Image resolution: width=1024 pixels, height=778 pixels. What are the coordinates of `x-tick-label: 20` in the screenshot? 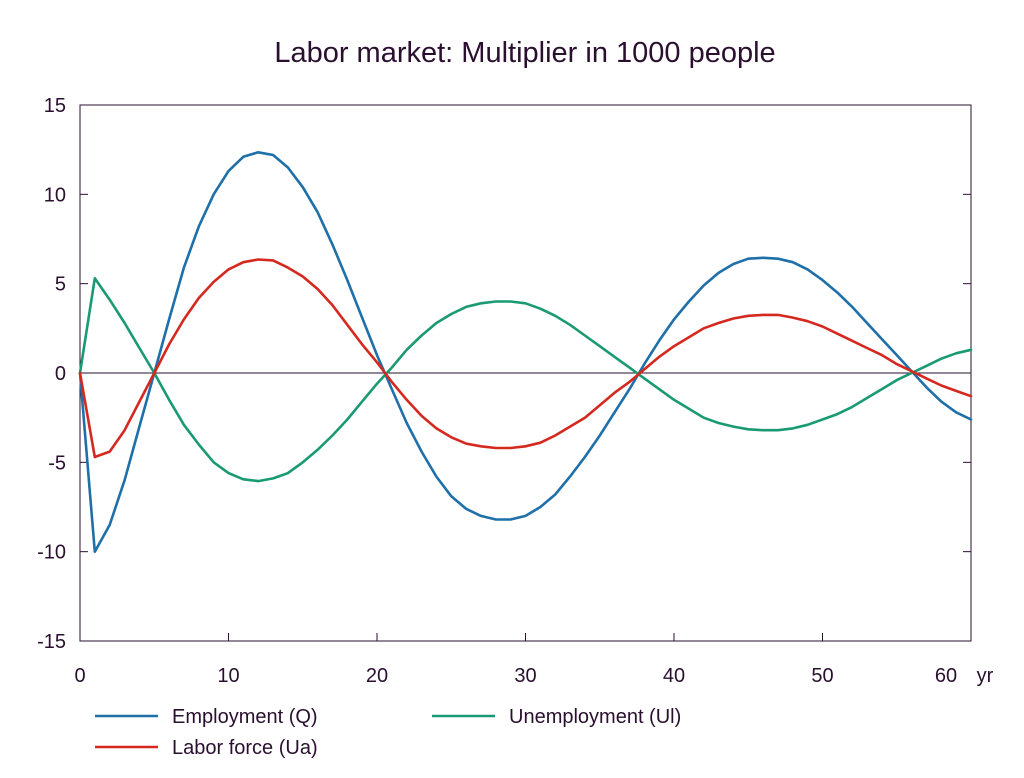 It's located at (377, 676).